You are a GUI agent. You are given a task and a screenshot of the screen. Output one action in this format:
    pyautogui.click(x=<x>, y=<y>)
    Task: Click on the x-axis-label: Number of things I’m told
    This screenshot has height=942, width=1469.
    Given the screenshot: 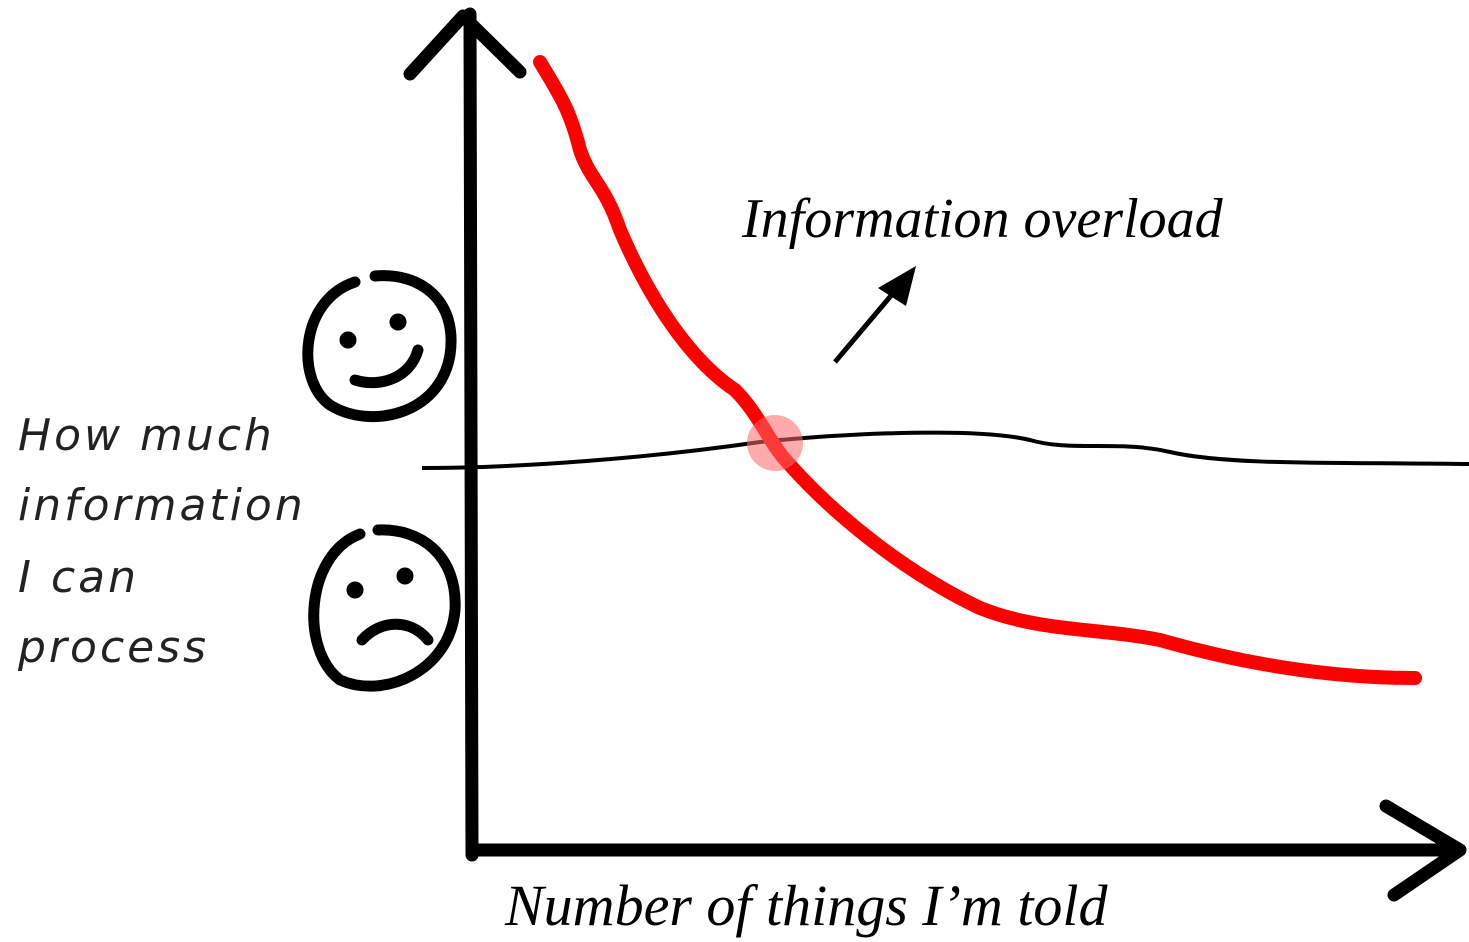 What is the action you would take?
    pyautogui.click(x=806, y=905)
    